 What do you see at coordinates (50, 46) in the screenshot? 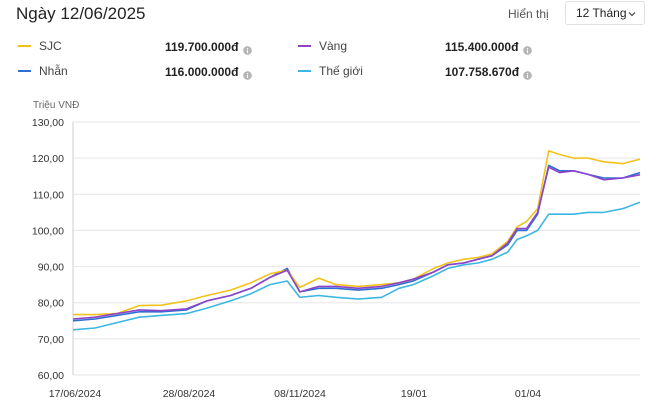
I see `legend-name: SJC` at bounding box center [50, 46].